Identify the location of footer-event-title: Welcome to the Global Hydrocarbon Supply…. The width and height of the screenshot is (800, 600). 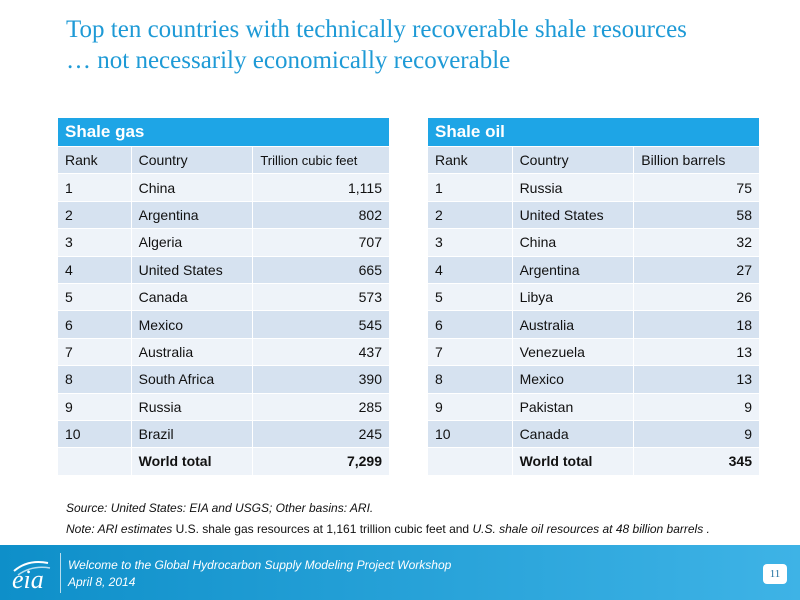
(260, 565).